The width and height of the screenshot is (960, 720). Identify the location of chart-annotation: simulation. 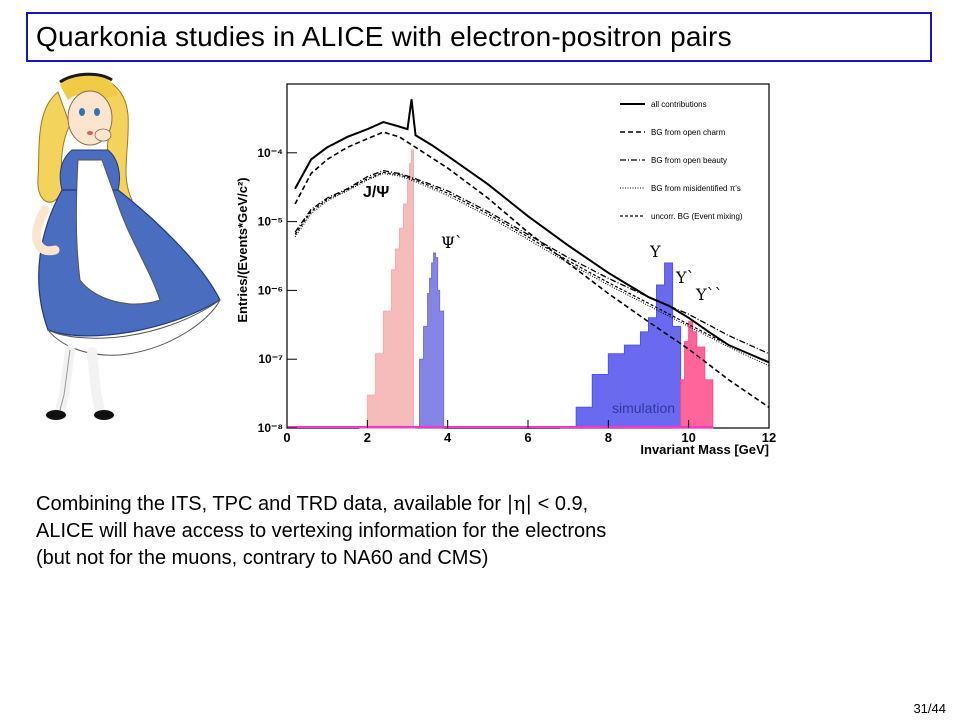
(643, 408).